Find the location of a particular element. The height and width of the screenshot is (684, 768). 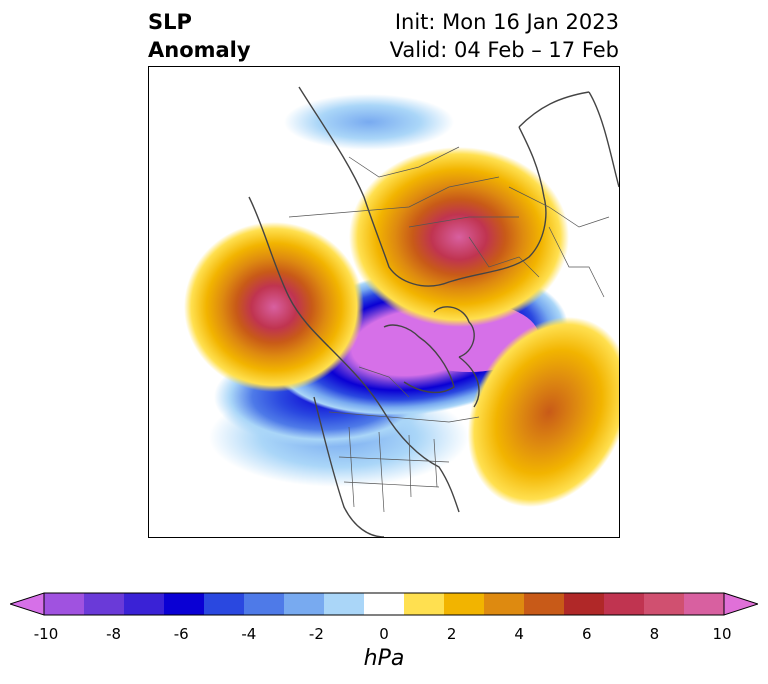

title-left: SLP Anomaly is located at coordinates (199, 36).